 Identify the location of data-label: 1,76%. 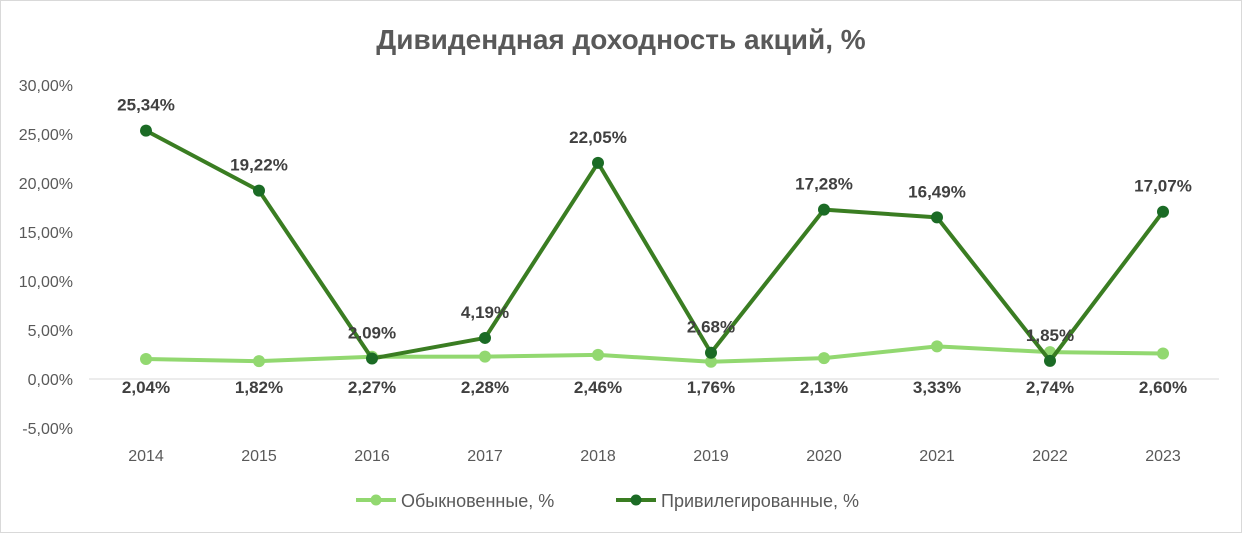
(711, 387).